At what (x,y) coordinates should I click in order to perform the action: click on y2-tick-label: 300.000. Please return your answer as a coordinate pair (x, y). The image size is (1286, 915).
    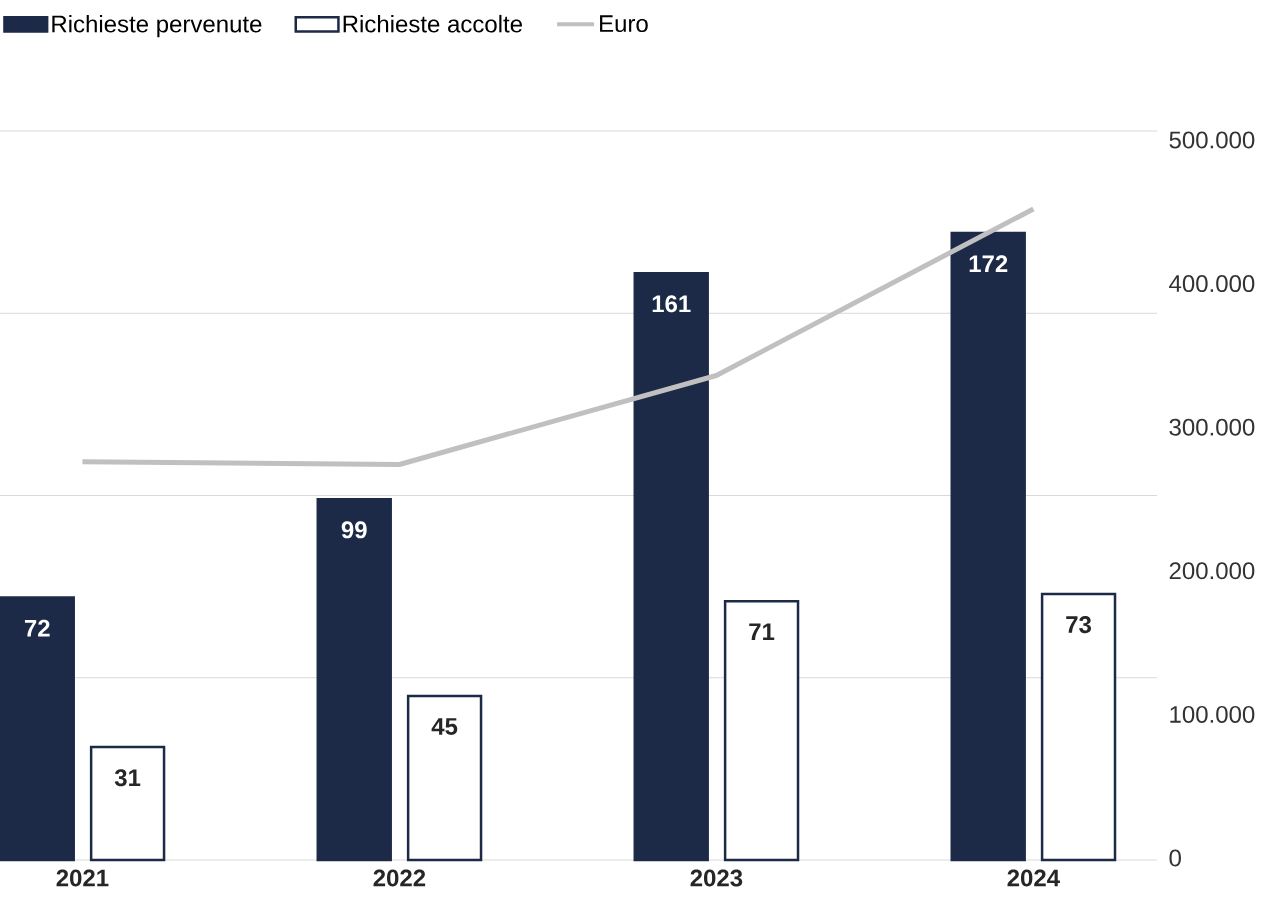
    Looking at the image, I should click on (1212, 427).